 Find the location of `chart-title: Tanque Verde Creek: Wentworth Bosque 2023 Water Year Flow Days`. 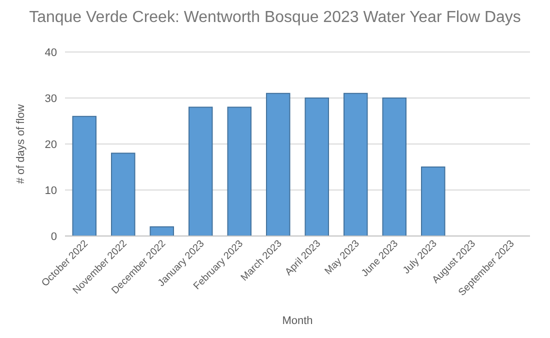

chart-title: Tanque Verde Creek: Wentworth Bosque 2023 Water Year Flow Days is located at coordinates (275, 17).